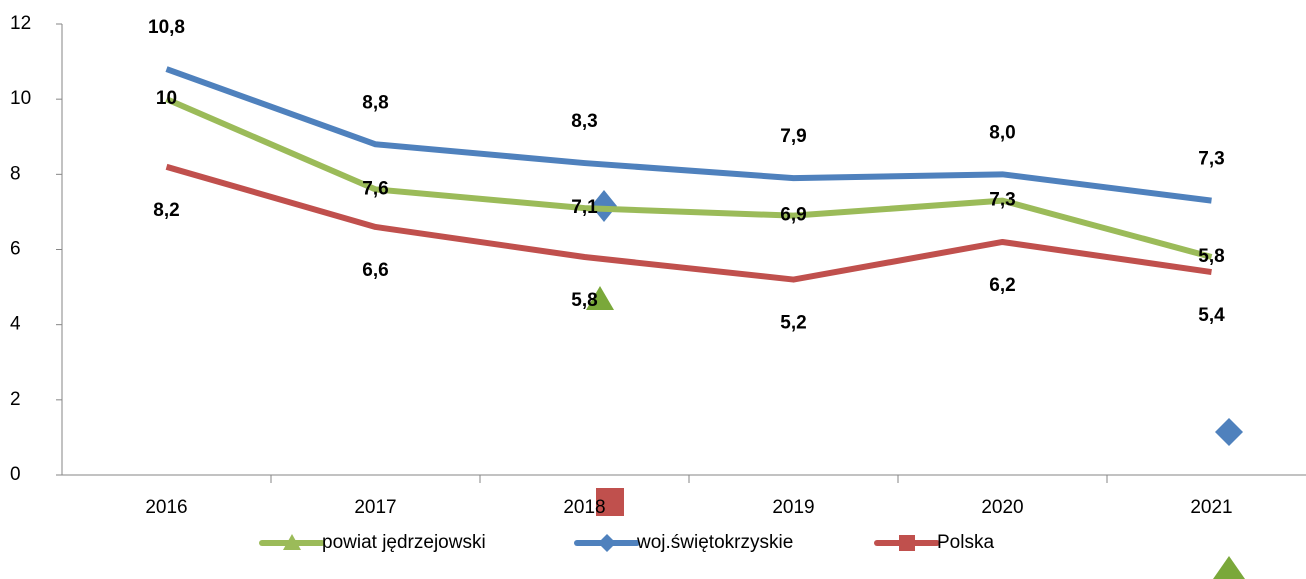  I want to click on x-tick-label: 2017, so click(375, 507).